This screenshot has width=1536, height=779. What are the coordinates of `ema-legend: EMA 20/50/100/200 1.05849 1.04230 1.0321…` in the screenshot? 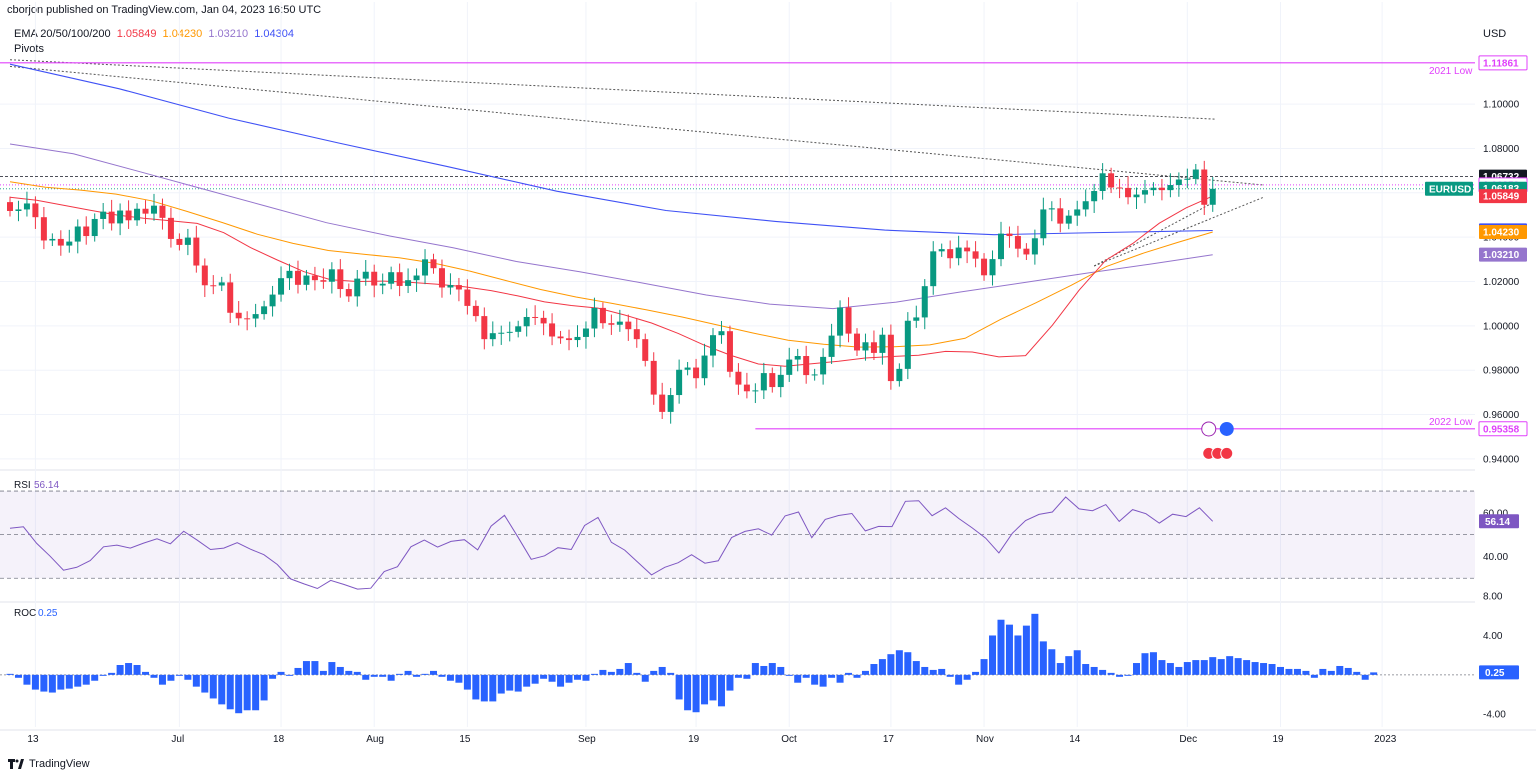 It's located at (154, 34).